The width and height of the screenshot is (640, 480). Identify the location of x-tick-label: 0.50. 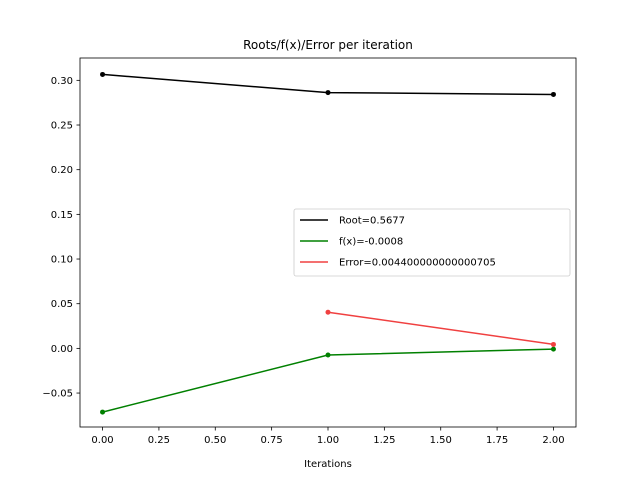
(215, 440).